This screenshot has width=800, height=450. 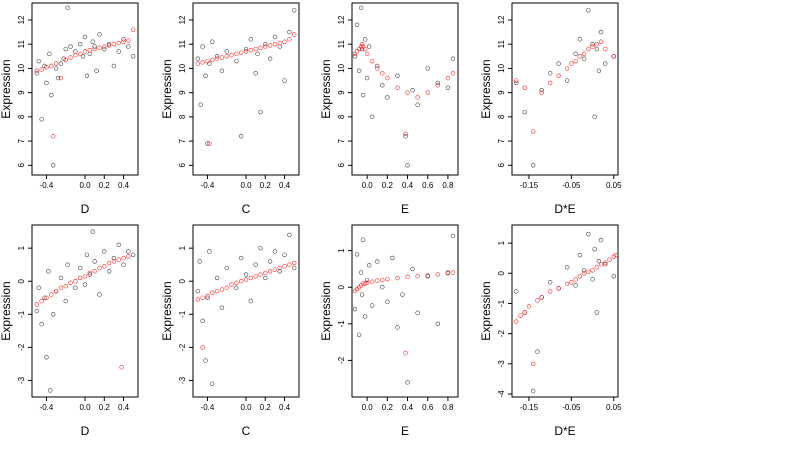 What do you see at coordinates (69, 331) in the screenshot?
I see `panel-4: -0.4 0.0 0.2 0.4 -3 -2 -1 0 1 D Expression` at bounding box center [69, 331].